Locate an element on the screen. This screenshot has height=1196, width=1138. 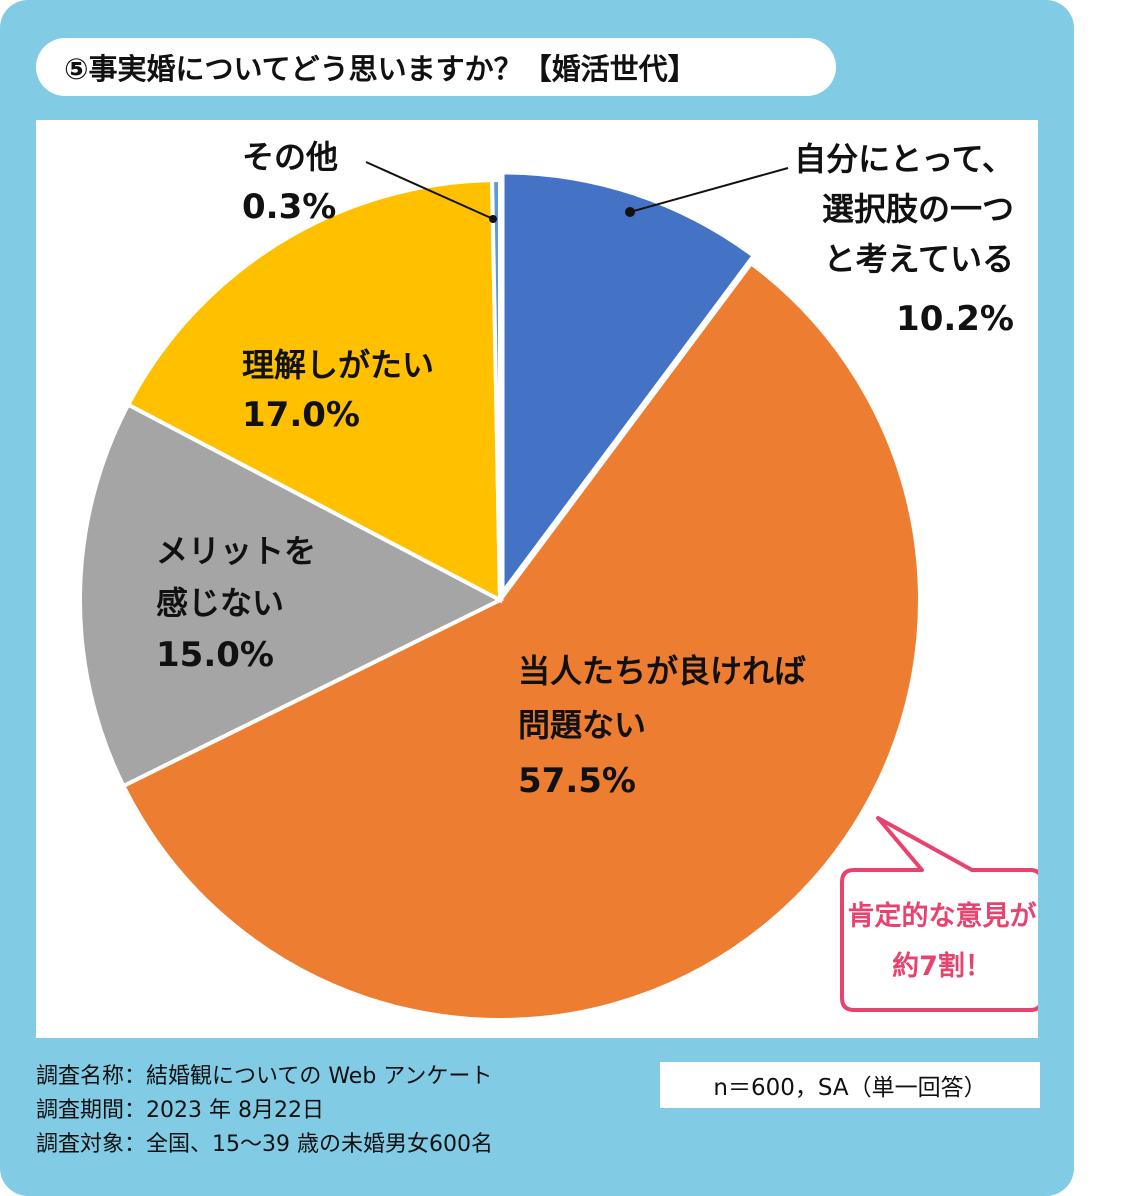
slice-choice is located at coordinates (628, 384).